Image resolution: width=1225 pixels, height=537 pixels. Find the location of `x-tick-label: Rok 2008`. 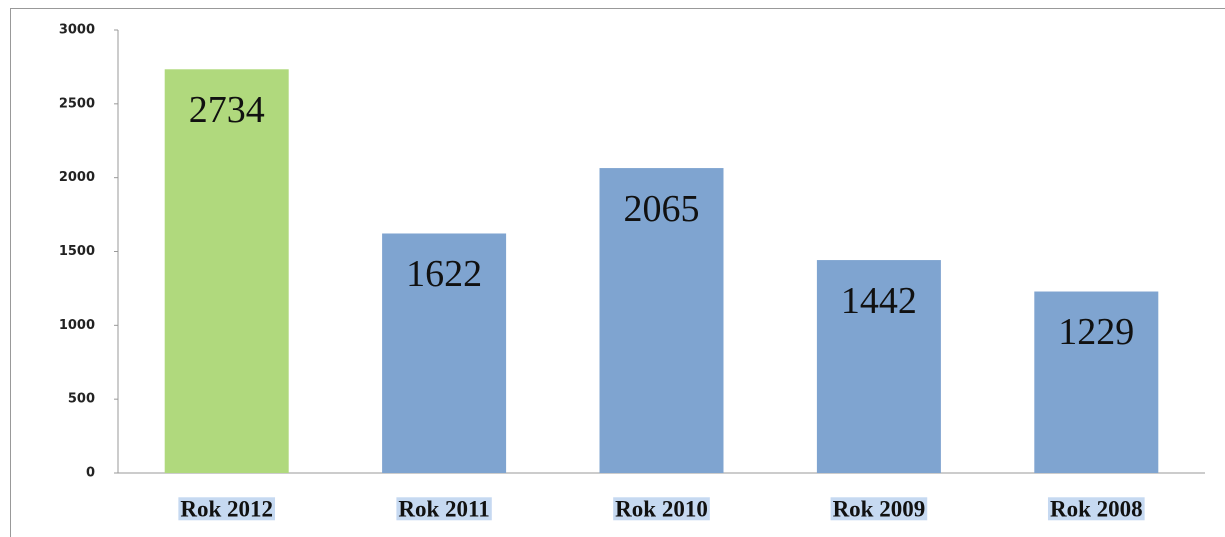

x-tick-label: Rok 2008 is located at coordinates (1096, 508).